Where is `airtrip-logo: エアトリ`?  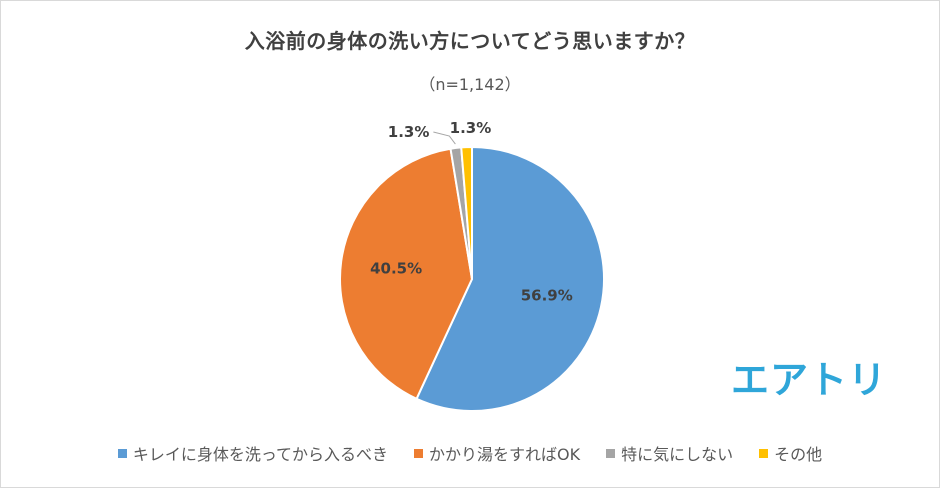
airtrip-logo: エアトリ is located at coordinates (805, 379).